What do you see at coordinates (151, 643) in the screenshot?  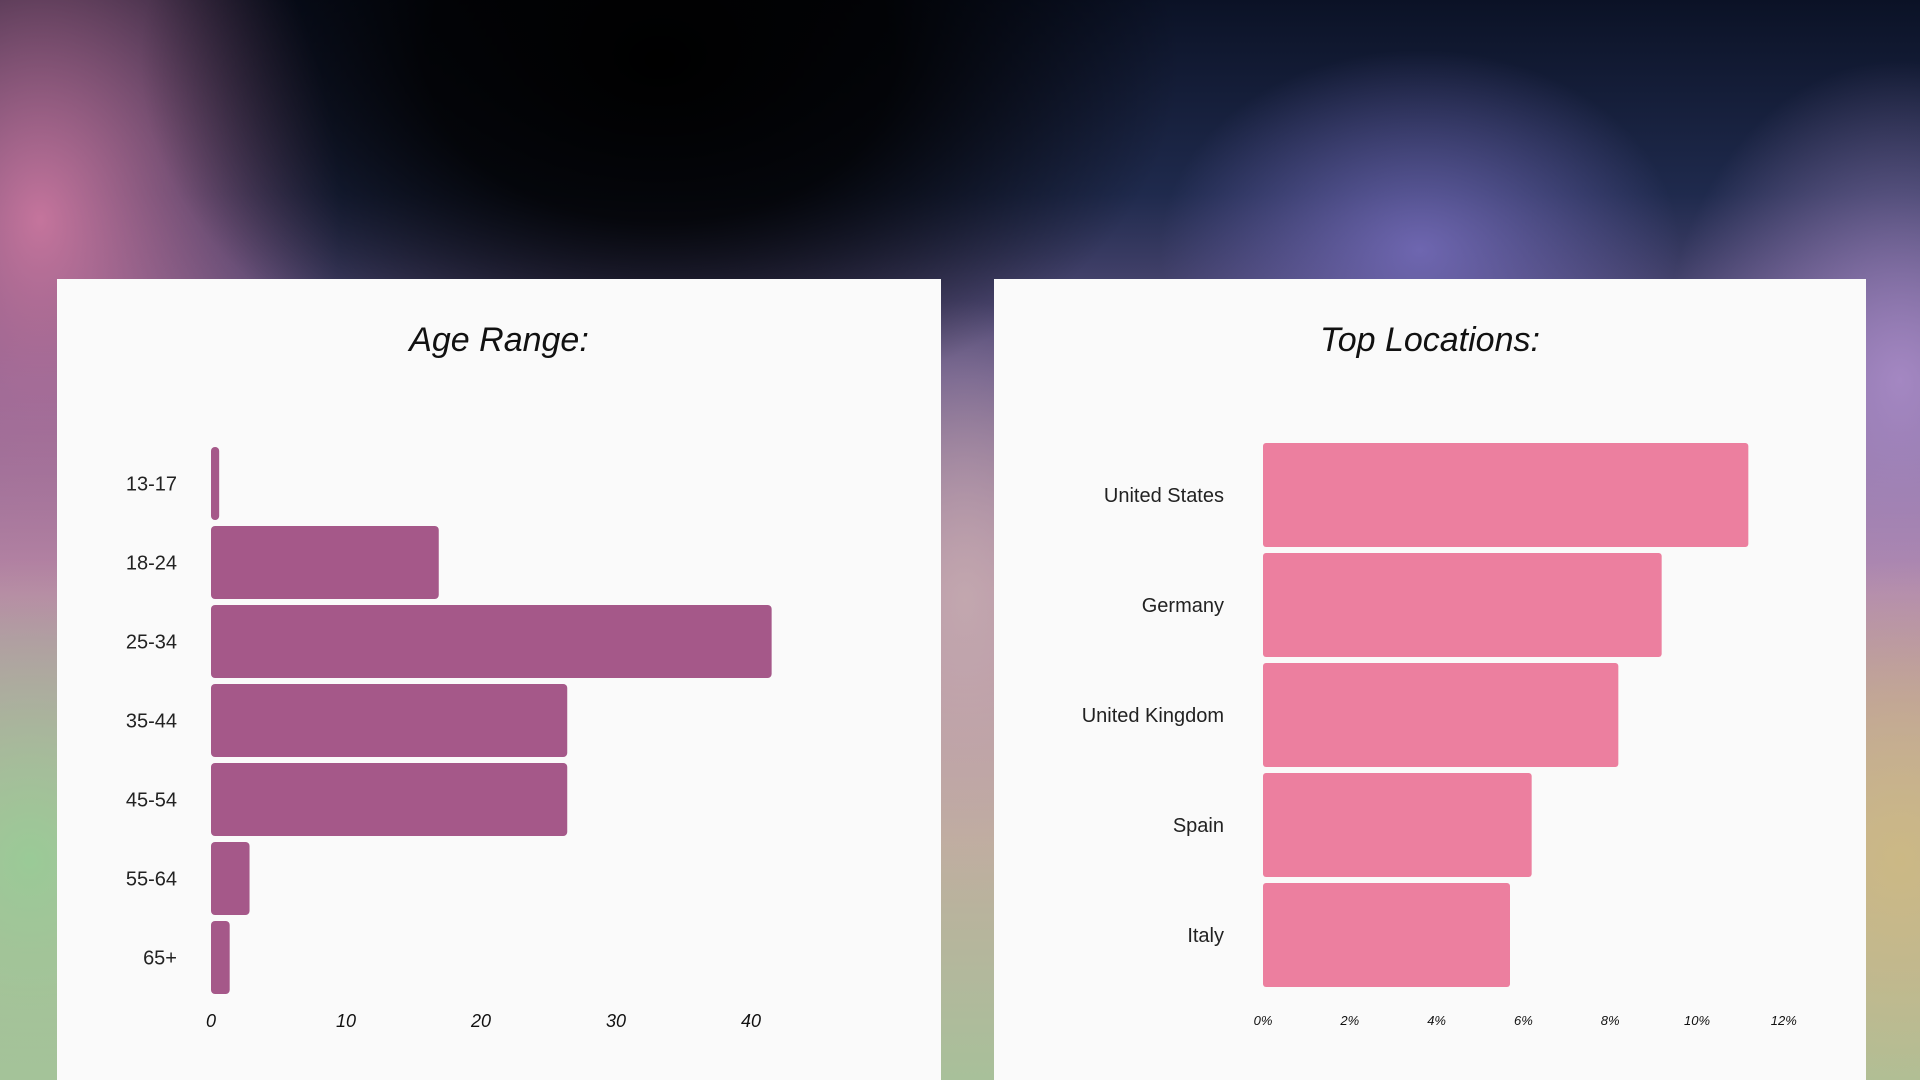 I see `category-label: 25-34` at bounding box center [151, 643].